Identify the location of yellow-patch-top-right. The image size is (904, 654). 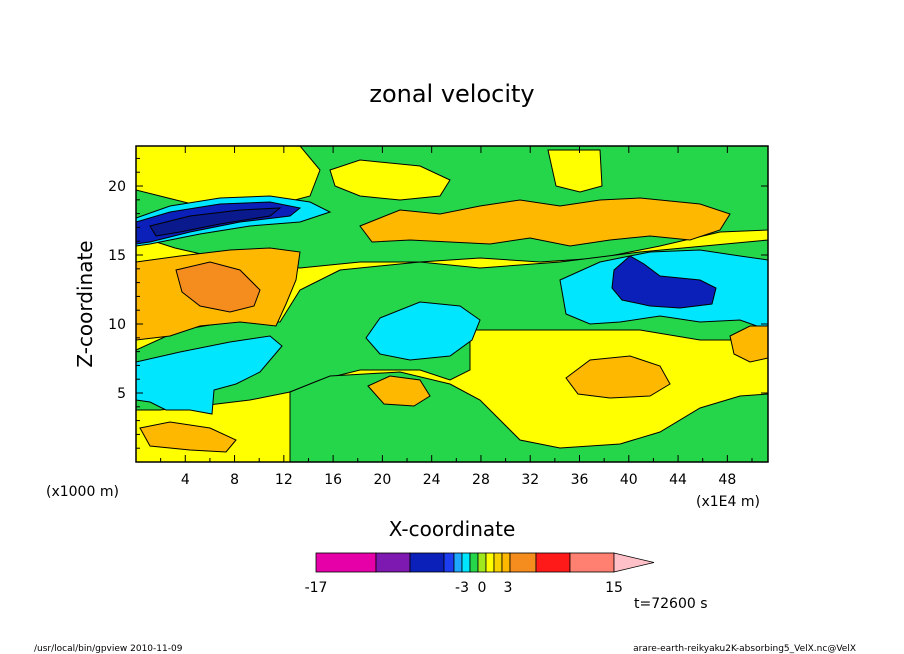
(575, 171).